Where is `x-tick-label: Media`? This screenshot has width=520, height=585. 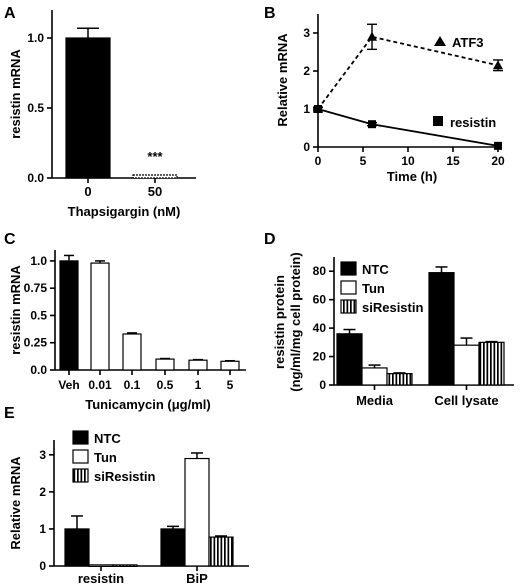 x-tick-label: Media is located at coordinates (375, 400).